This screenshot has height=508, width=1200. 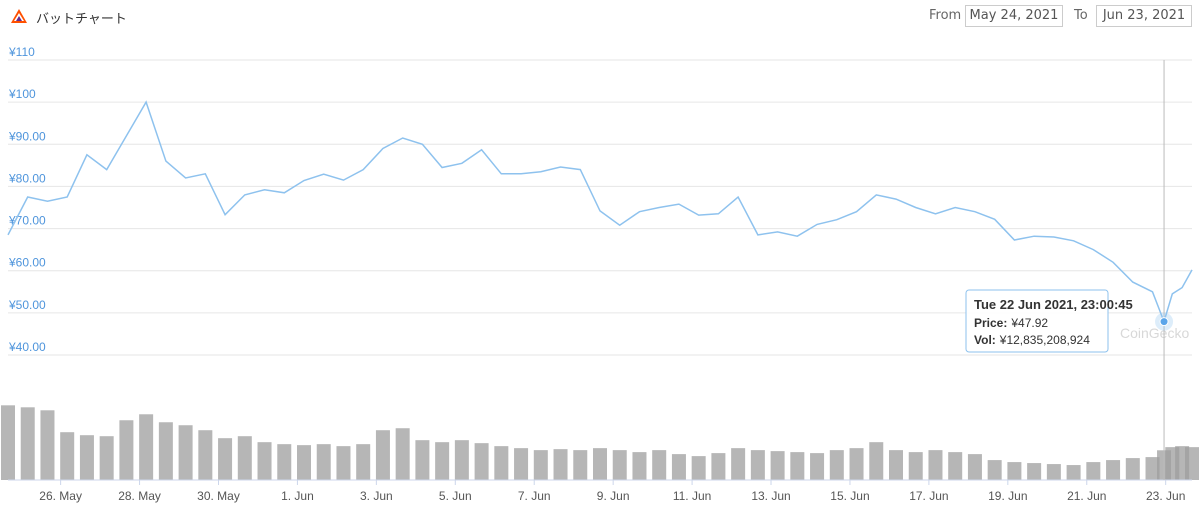 What do you see at coordinates (297, 496) in the screenshot?
I see `x-tick-label: 1. Jun` at bounding box center [297, 496].